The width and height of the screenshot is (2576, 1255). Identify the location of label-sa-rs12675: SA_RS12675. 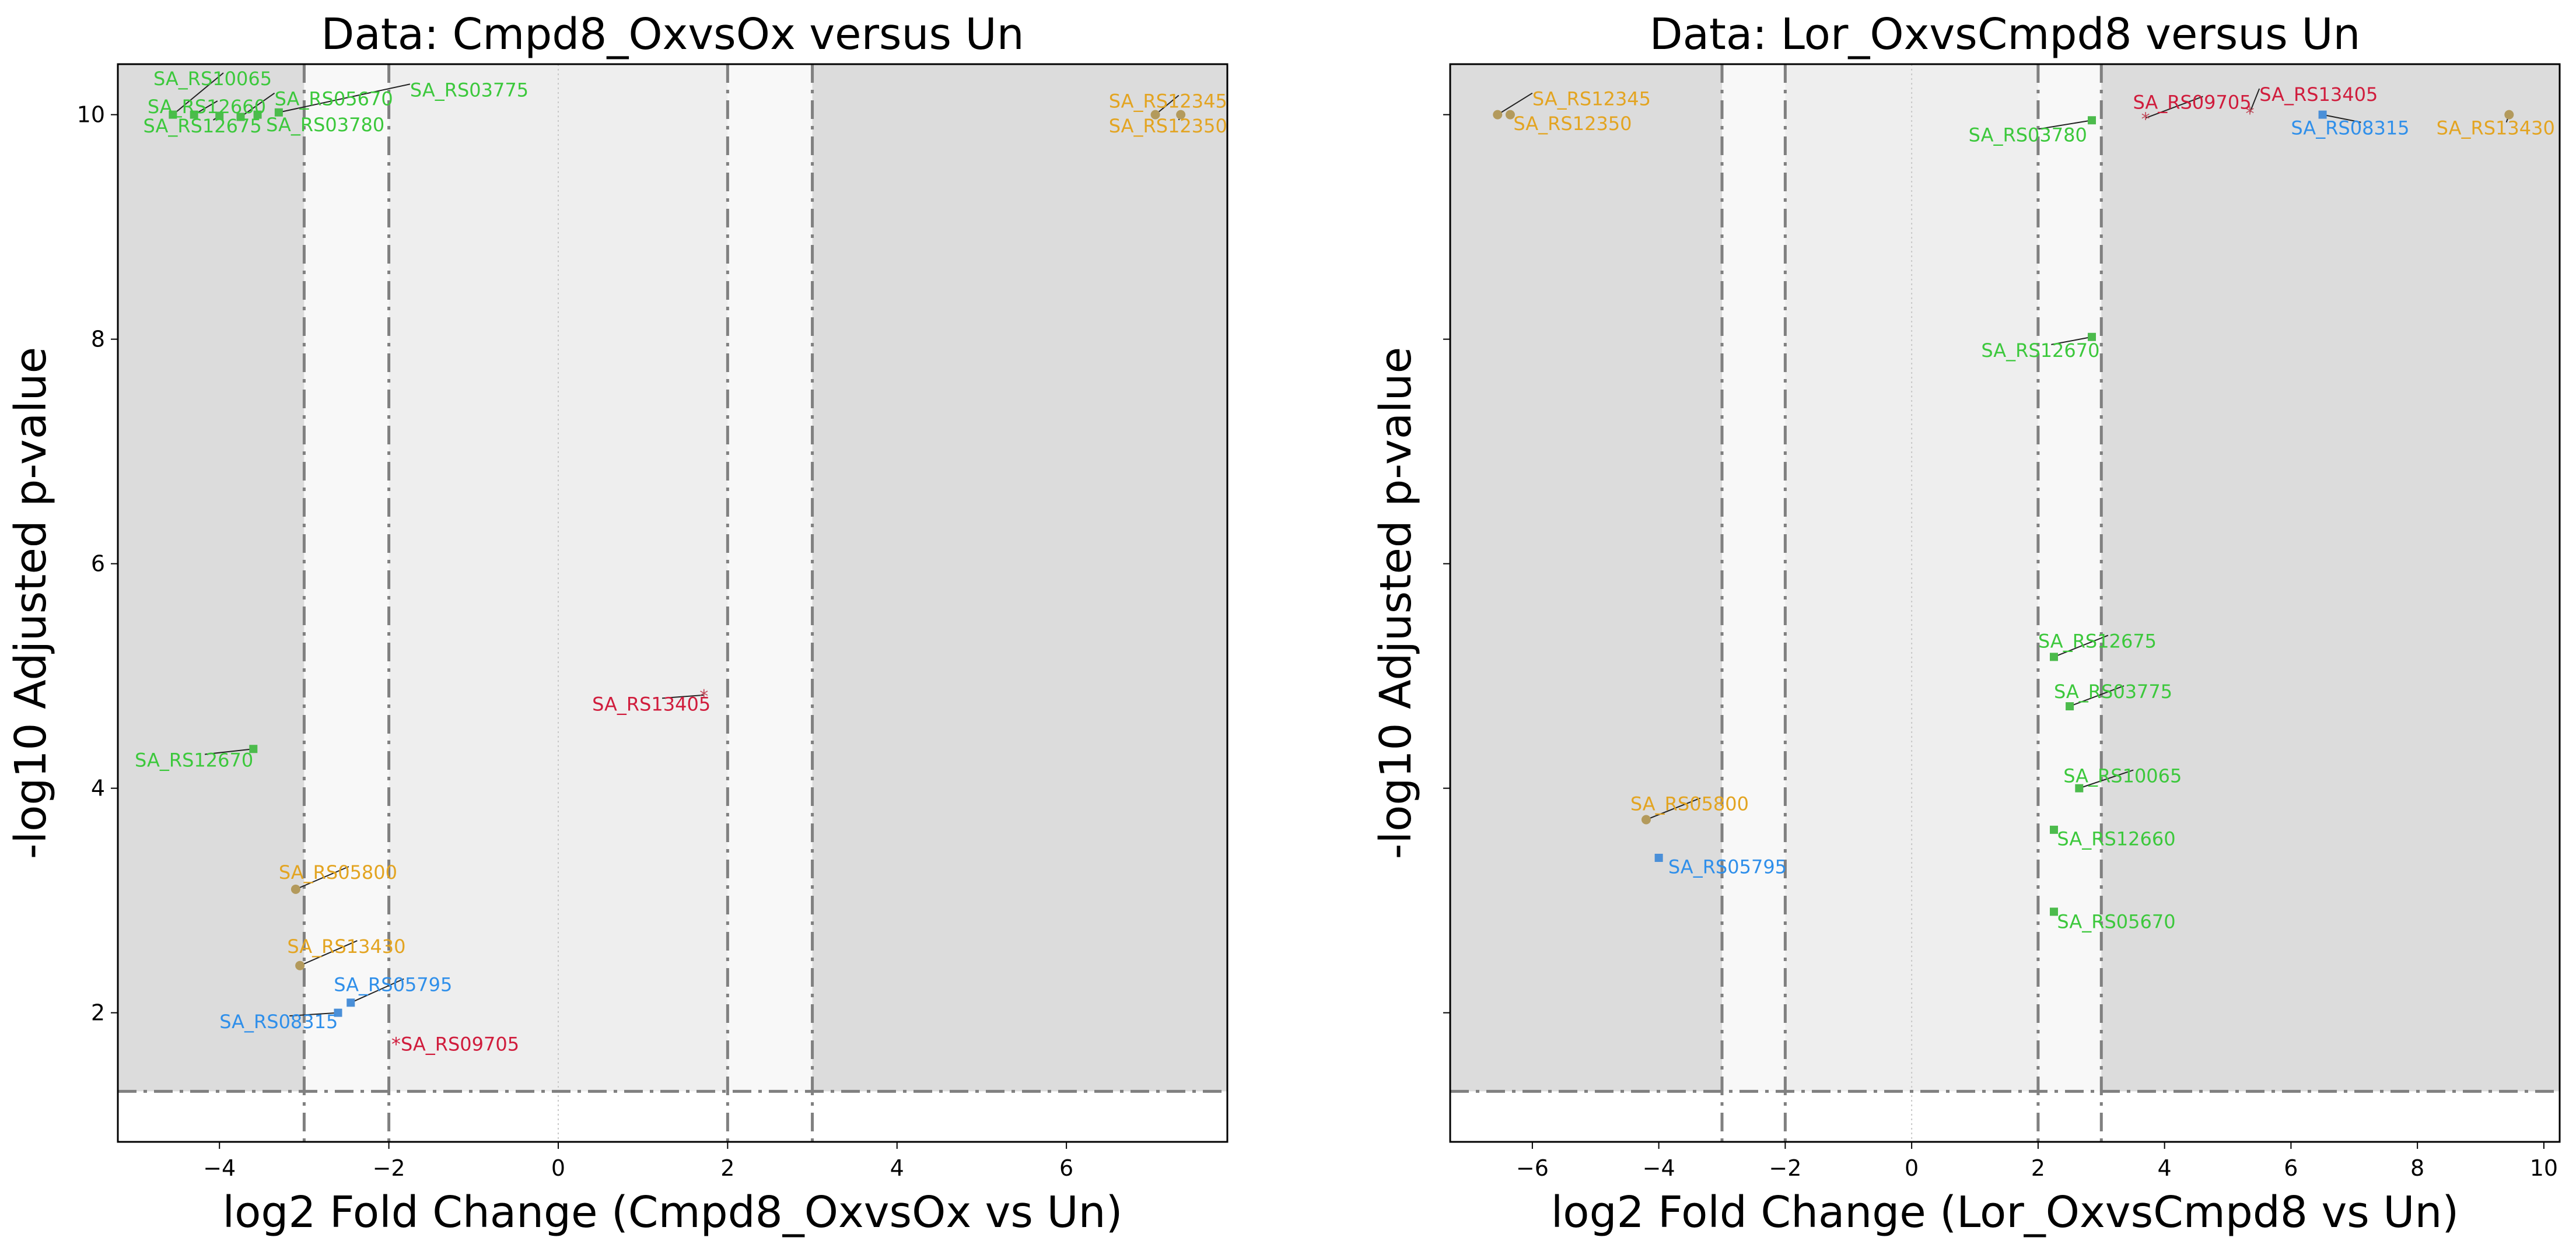
(2097, 641).